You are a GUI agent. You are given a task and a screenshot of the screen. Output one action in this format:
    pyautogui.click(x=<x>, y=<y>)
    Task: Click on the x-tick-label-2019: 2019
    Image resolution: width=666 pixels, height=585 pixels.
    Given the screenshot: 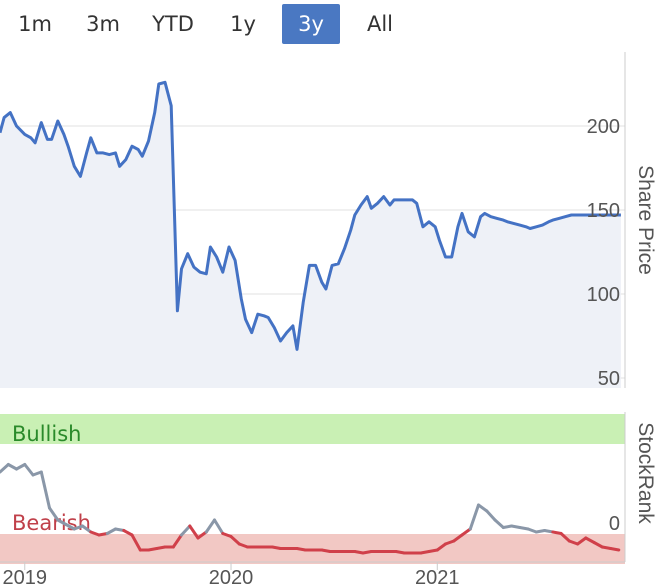 What is the action you would take?
    pyautogui.click(x=25, y=576)
    